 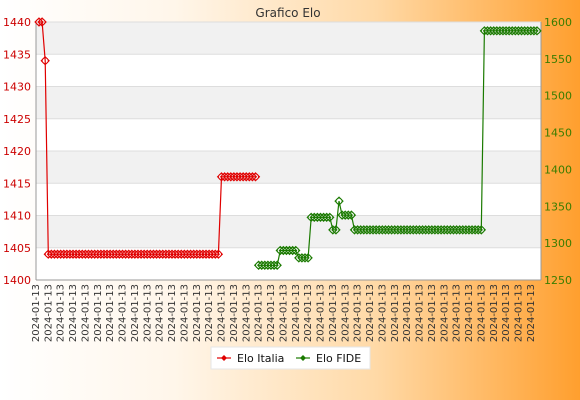 What do you see at coordinates (17, 248) in the screenshot?
I see `y-left-tick-label: 1405` at bounding box center [17, 248].